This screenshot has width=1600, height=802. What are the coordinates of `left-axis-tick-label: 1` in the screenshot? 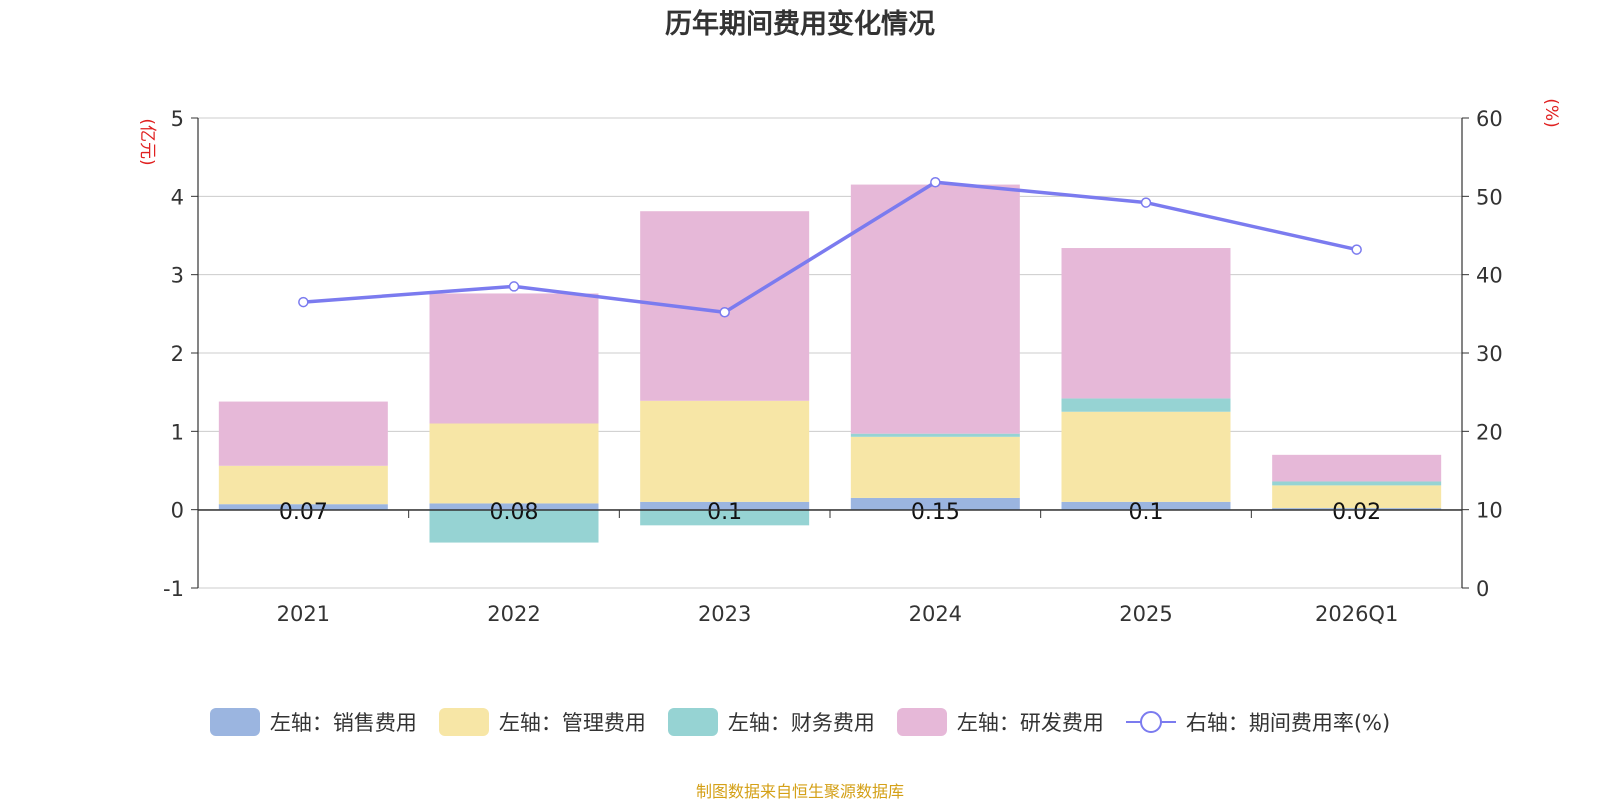 It's located at (177, 432).